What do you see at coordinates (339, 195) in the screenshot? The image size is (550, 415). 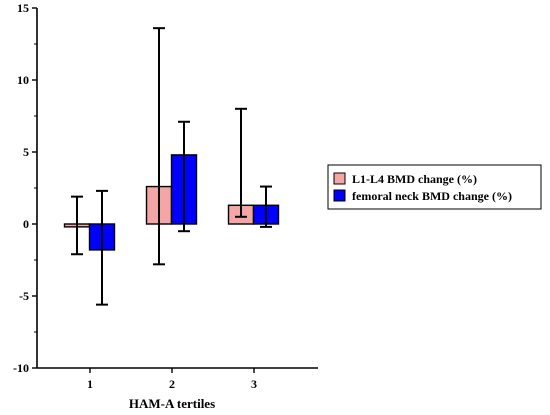 I see `legend-swatch-femoral-neck` at bounding box center [339, 195].